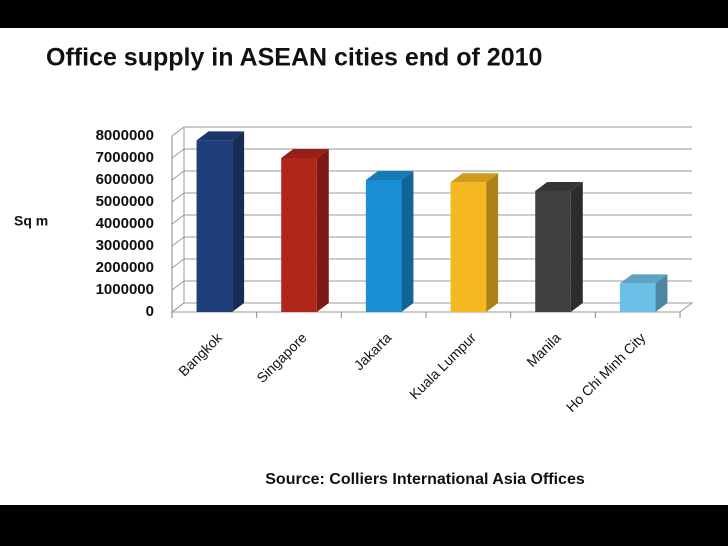  What do you see at coordinates (125, 179) in the screenshot?
I see `y-tick-label: 6000000` at bounding box center [125, 179].